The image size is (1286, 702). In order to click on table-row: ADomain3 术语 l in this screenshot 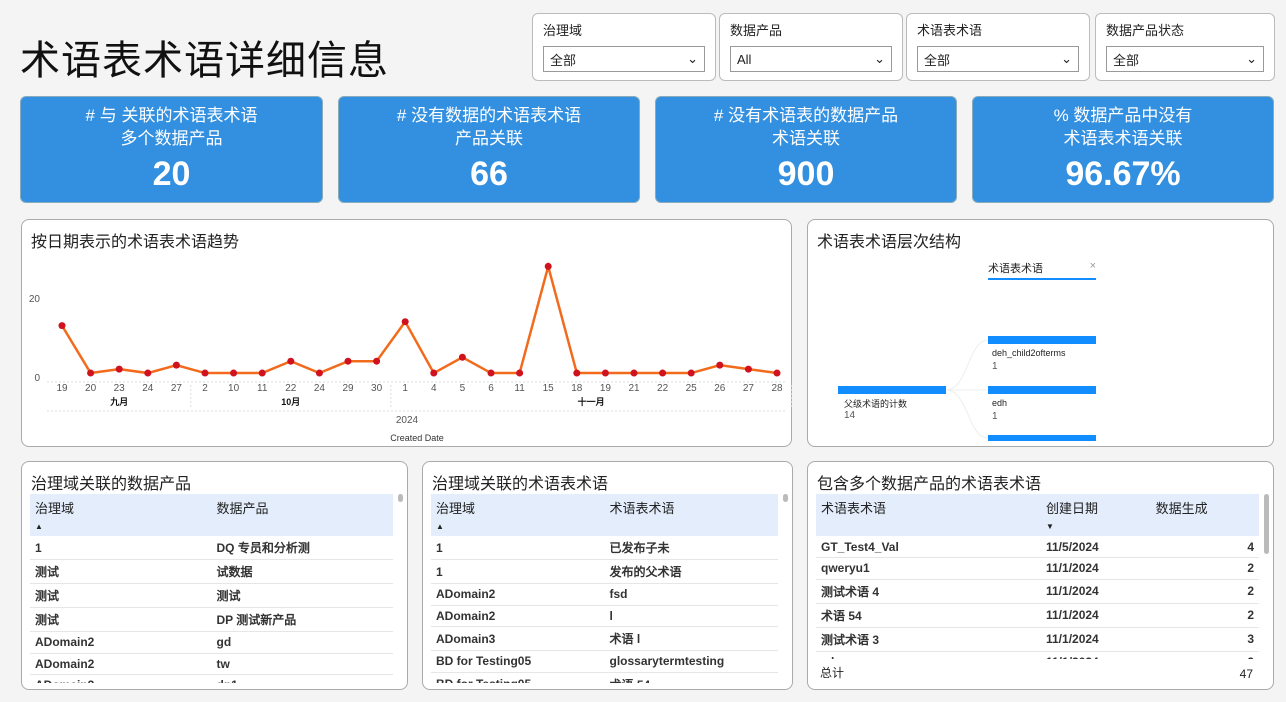, I will do `click(604, 638)`.